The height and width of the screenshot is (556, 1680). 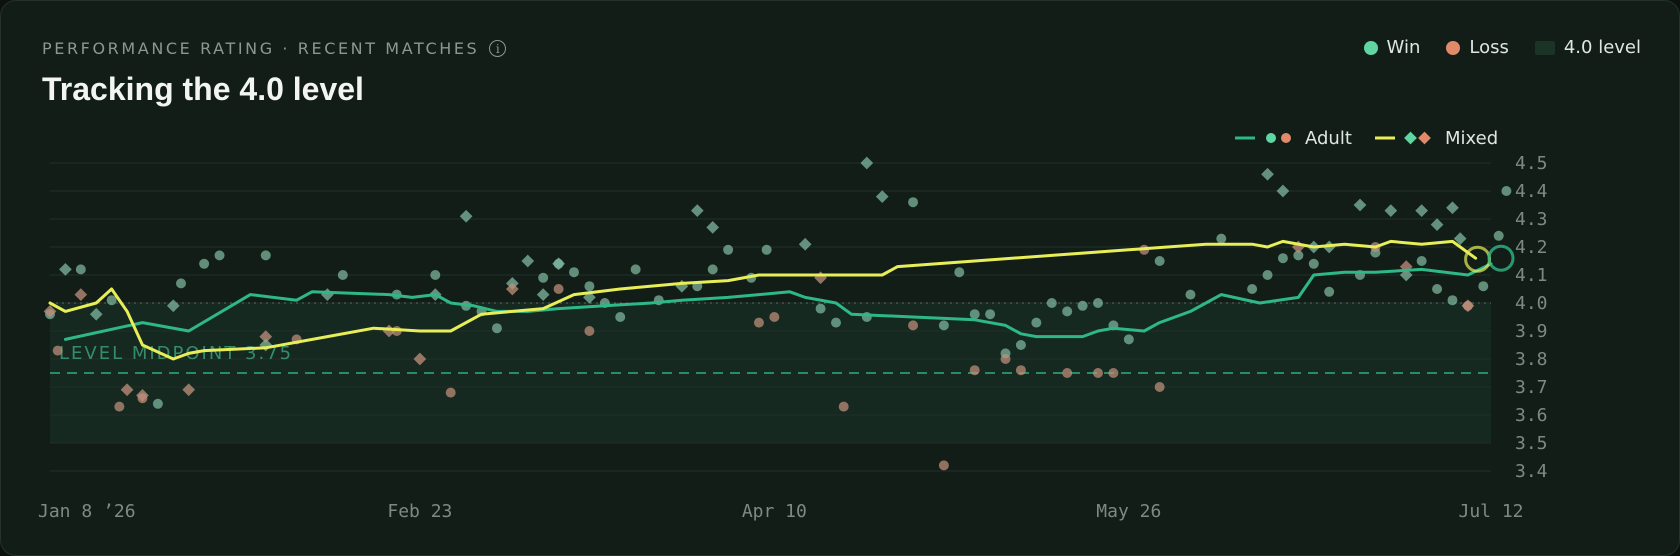 What do you see at coordinates (778, 301) in the screenshot?
I see `adult-series-line` at bounding box center [778, 301].